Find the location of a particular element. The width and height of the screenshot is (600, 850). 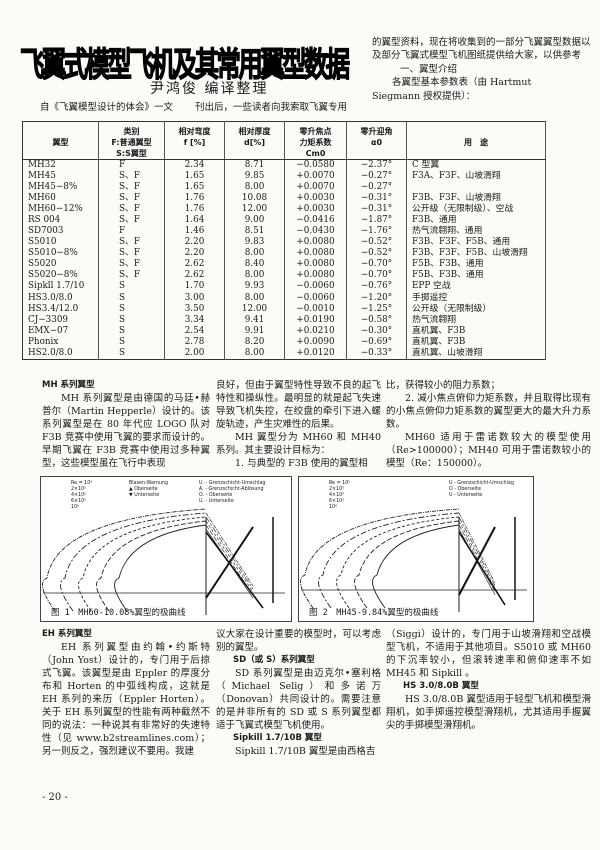

table-cell: −0.58° is located at coordinates (376, 320).